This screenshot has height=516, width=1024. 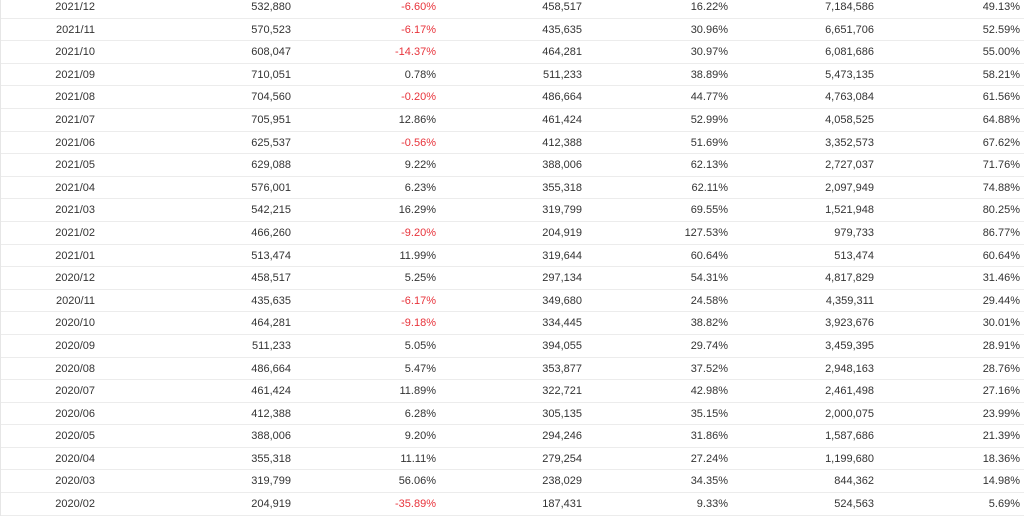 What do you see at coordinates (418, 232) in the screenshot?
I see `change-rate-cell: -9.20%` at bounding box center [418, 232].